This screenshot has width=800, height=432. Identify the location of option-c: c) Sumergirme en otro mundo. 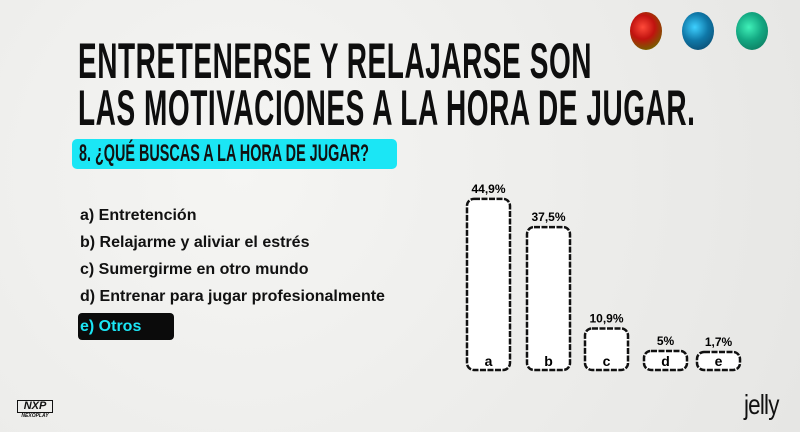
(194, 269).